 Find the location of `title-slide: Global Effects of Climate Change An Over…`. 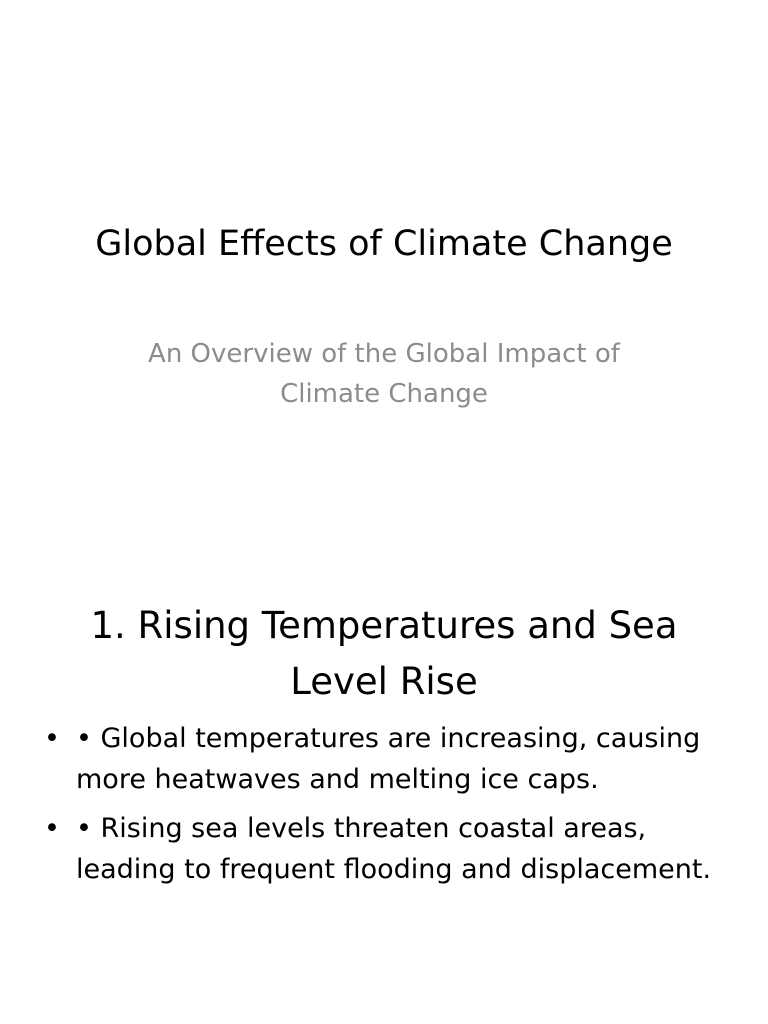

title-slide: Global Effects of Climate Change An Over… is located at coordinates (384, 316).